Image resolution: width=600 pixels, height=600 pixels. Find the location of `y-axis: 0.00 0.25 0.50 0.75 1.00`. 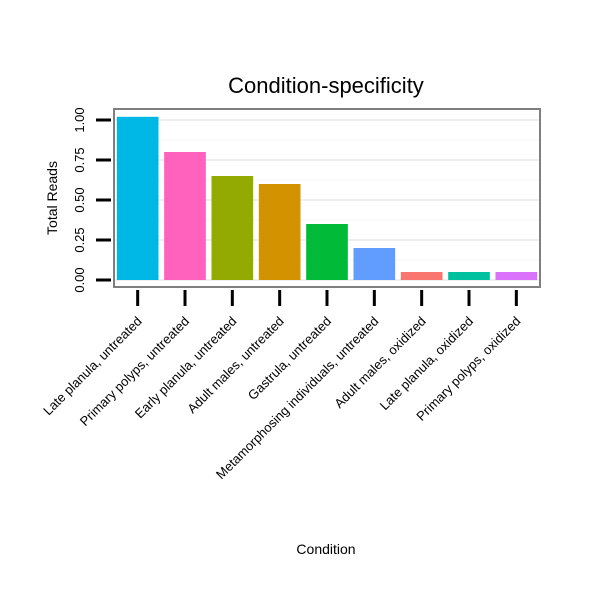

y-axis: 0.00 0.25 0.50 0.75 1.00 is located at coordinates (91, 200).